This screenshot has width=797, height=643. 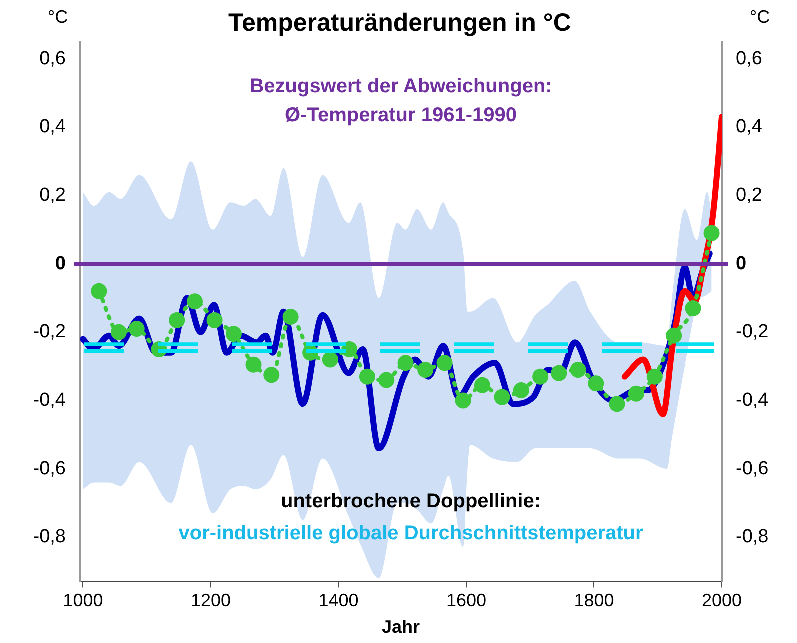 What do you see at coordinates (400, 22) in the screenshot?
I see `chart-title: Temperaturänderungen in °C` at bounding box center [400, 22].